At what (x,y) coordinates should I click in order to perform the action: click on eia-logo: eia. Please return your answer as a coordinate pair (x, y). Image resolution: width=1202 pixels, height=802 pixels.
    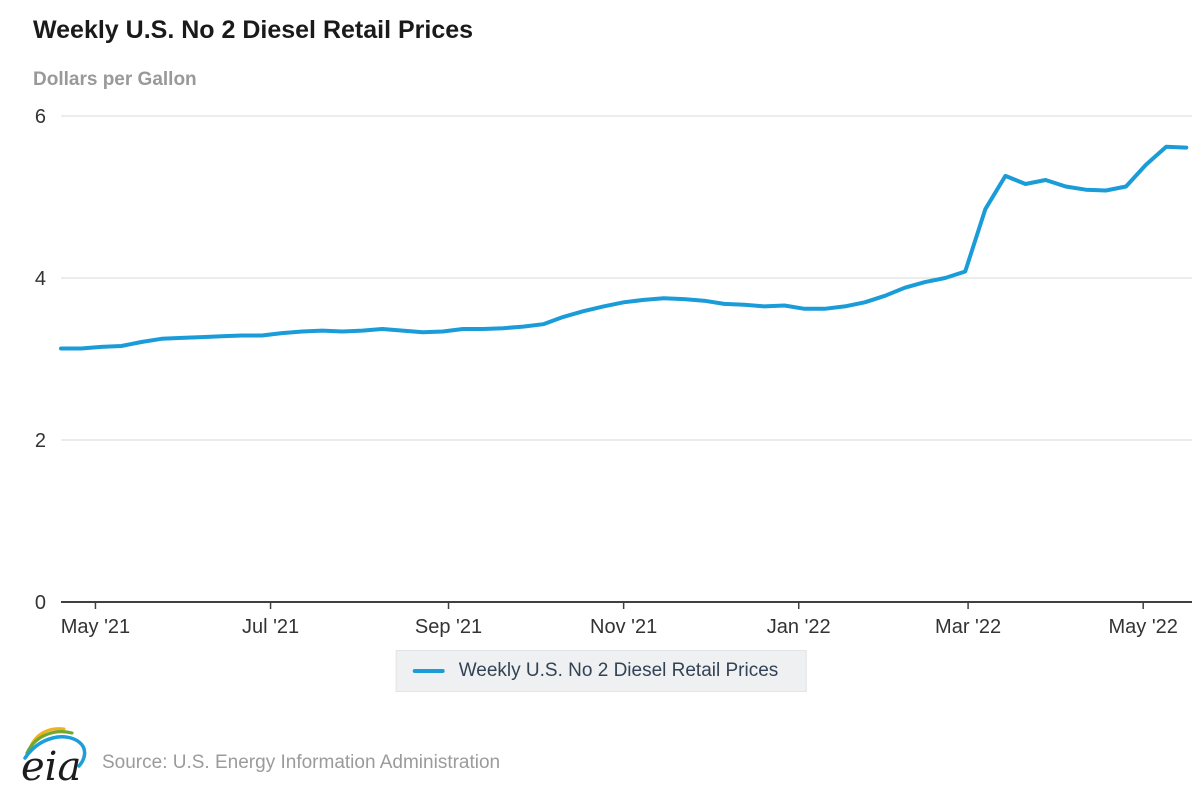
    Looking at the image, I should click on (54, 757).